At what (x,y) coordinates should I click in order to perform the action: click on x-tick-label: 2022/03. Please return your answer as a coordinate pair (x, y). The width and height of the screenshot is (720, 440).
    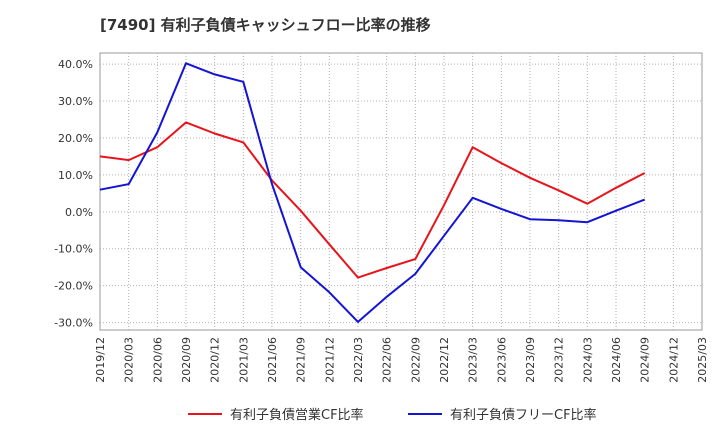
    Looking at the image, I should click on (358, 360).